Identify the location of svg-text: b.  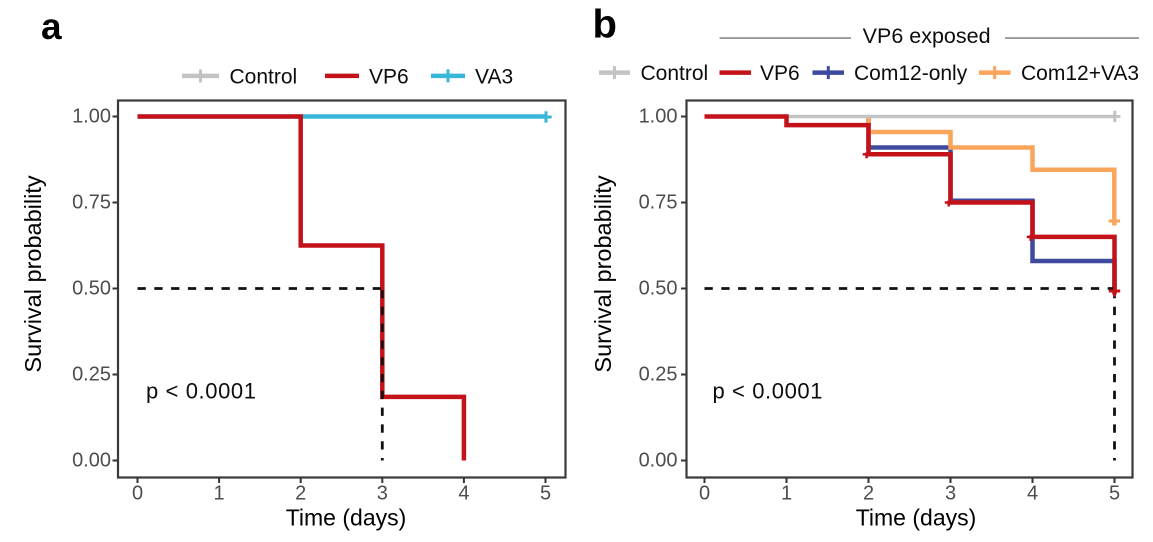
(605, 25).